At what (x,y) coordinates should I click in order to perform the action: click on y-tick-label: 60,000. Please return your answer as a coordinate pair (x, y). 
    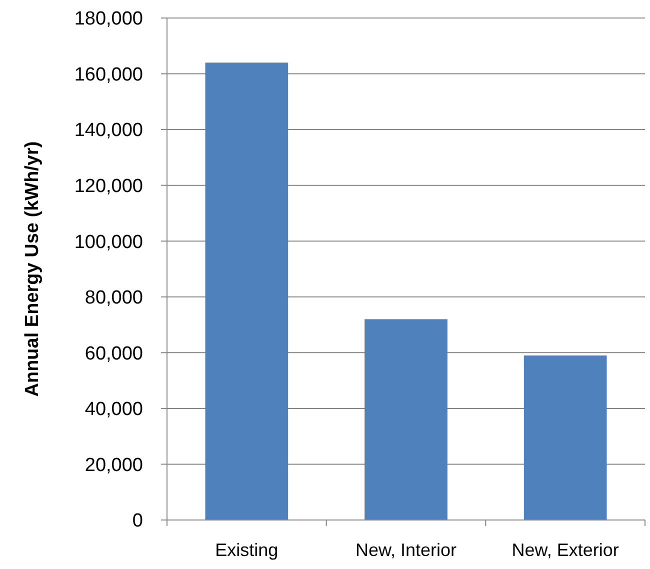
    Looking at the image, I should click on (113, 353).